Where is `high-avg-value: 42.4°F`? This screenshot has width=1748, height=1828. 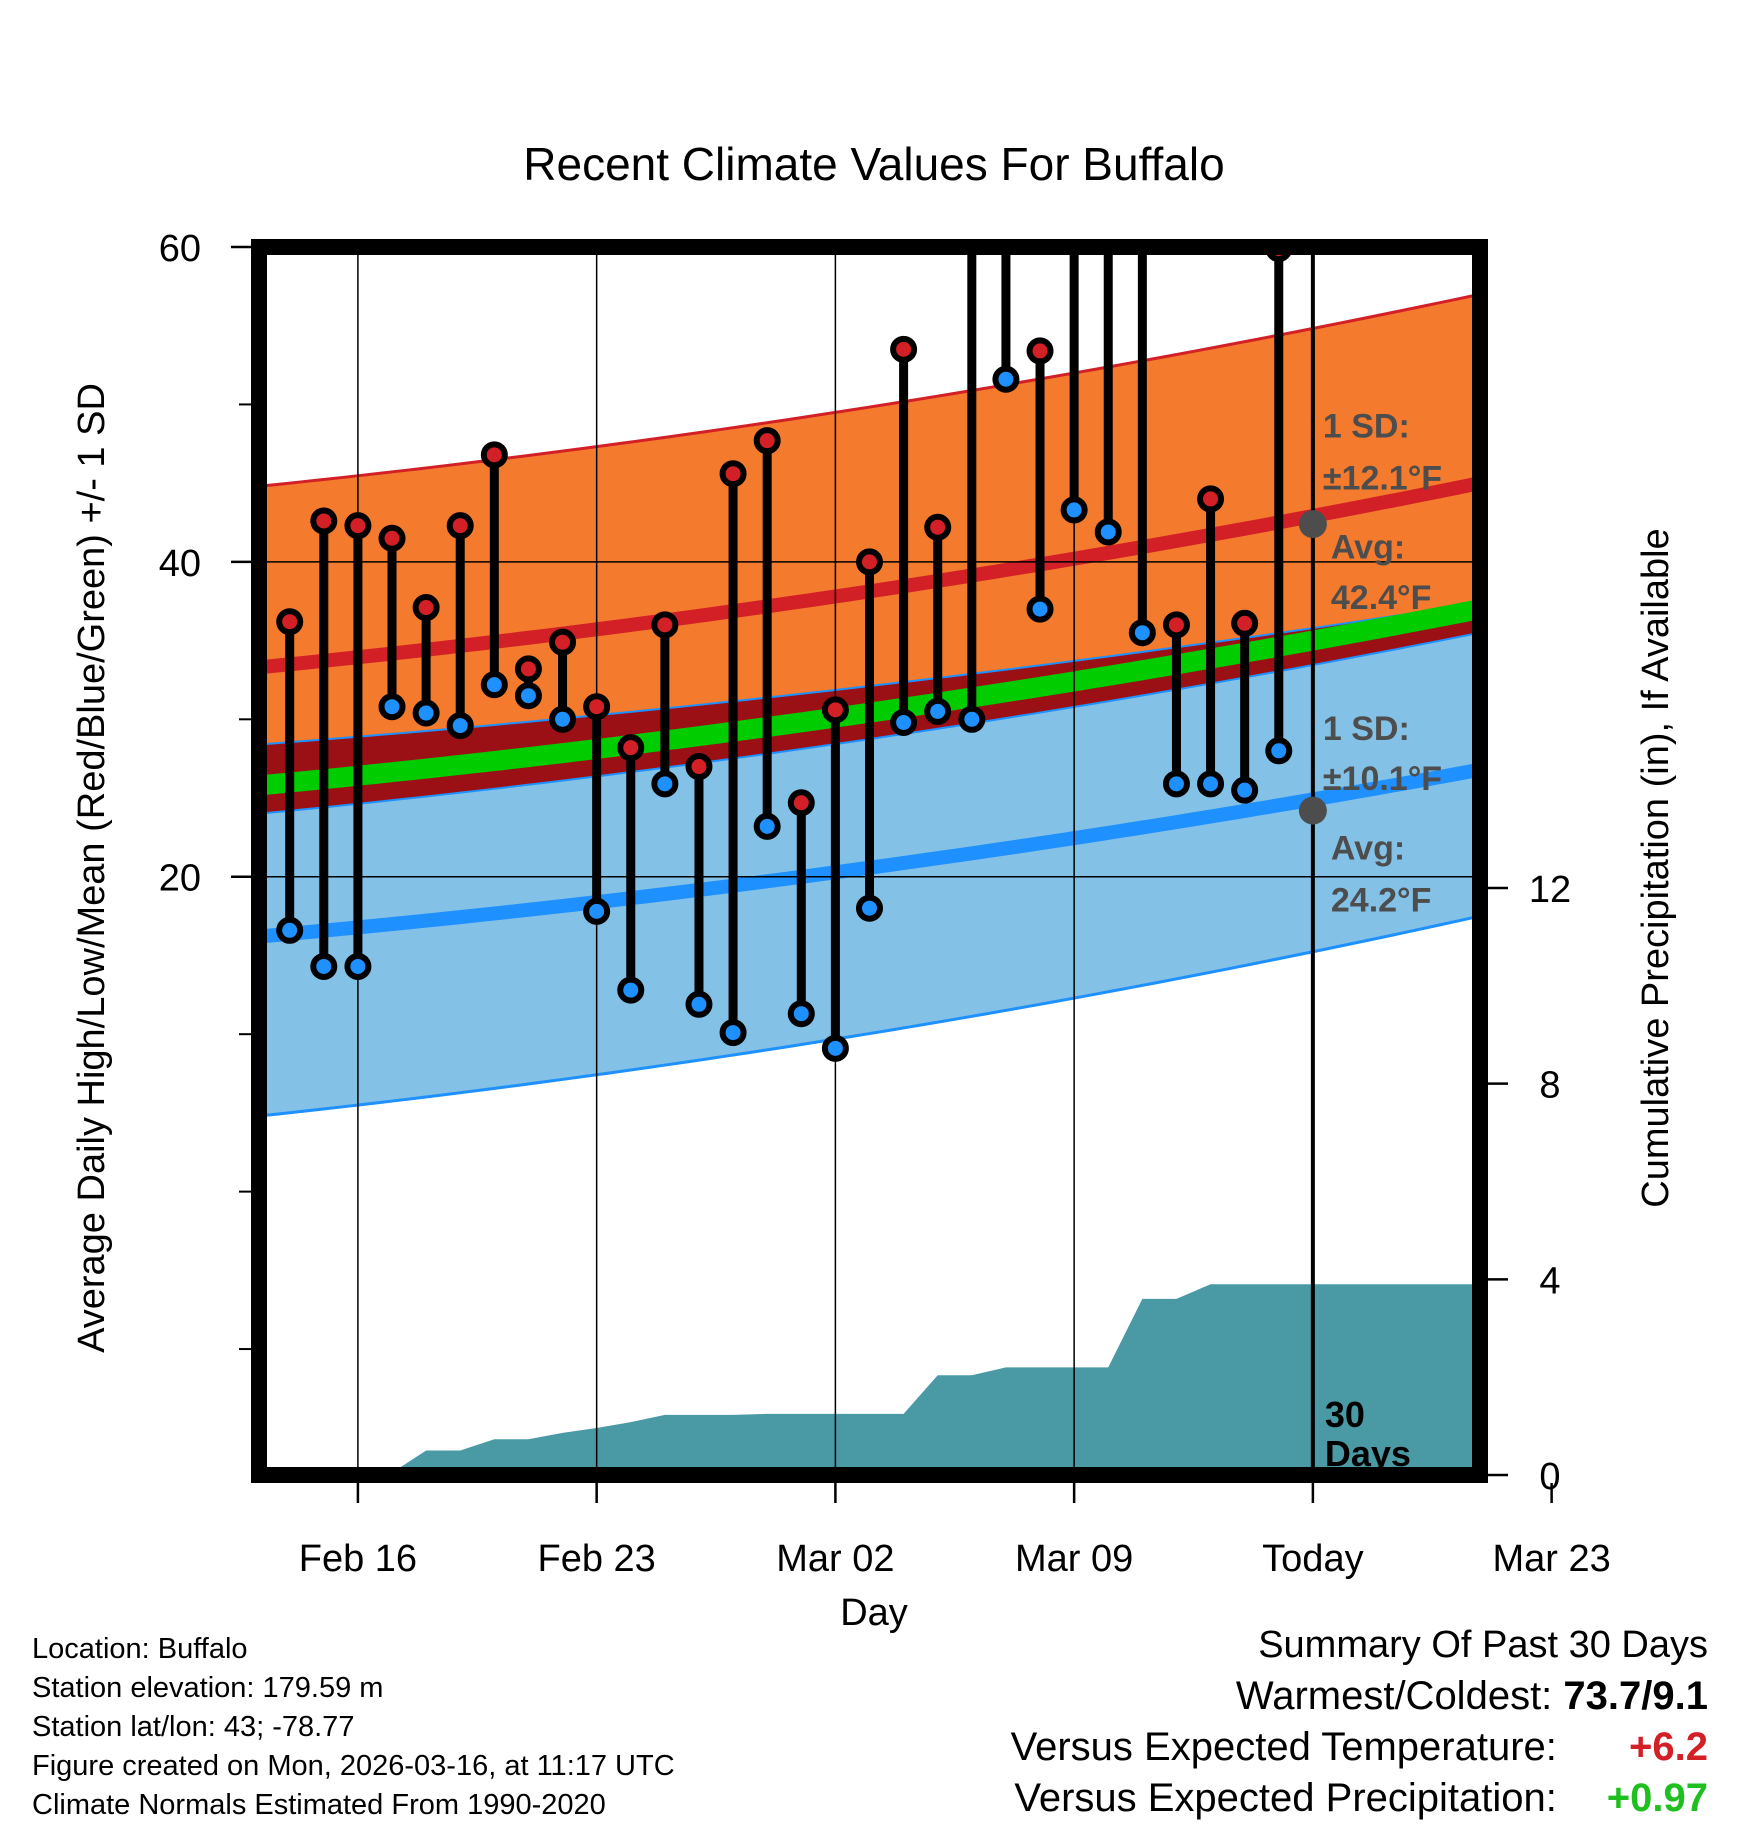
high-avg-value: 42.4°F is located at coordinates (1381, 598).